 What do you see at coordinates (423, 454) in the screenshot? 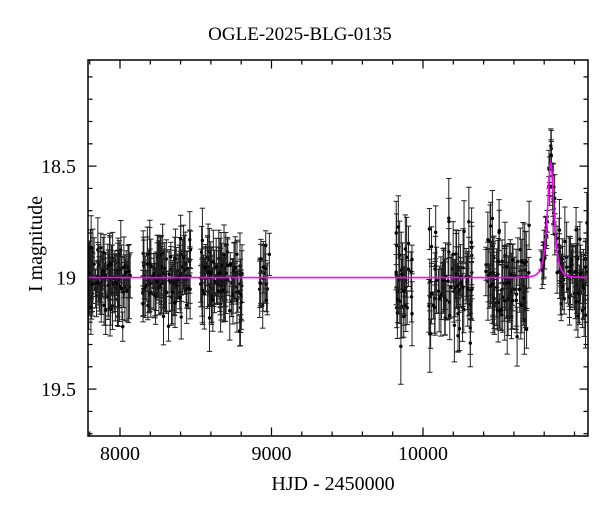
I see `x-tick-label-10000: 10000` at bounding box center [423, 454].